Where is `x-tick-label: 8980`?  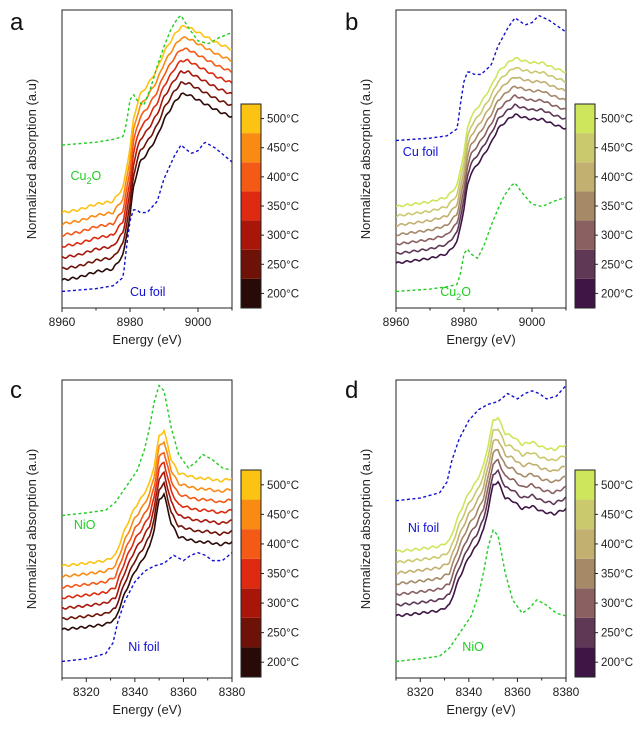 x-tick-label: 8980 is located at coordinates (130, 322).